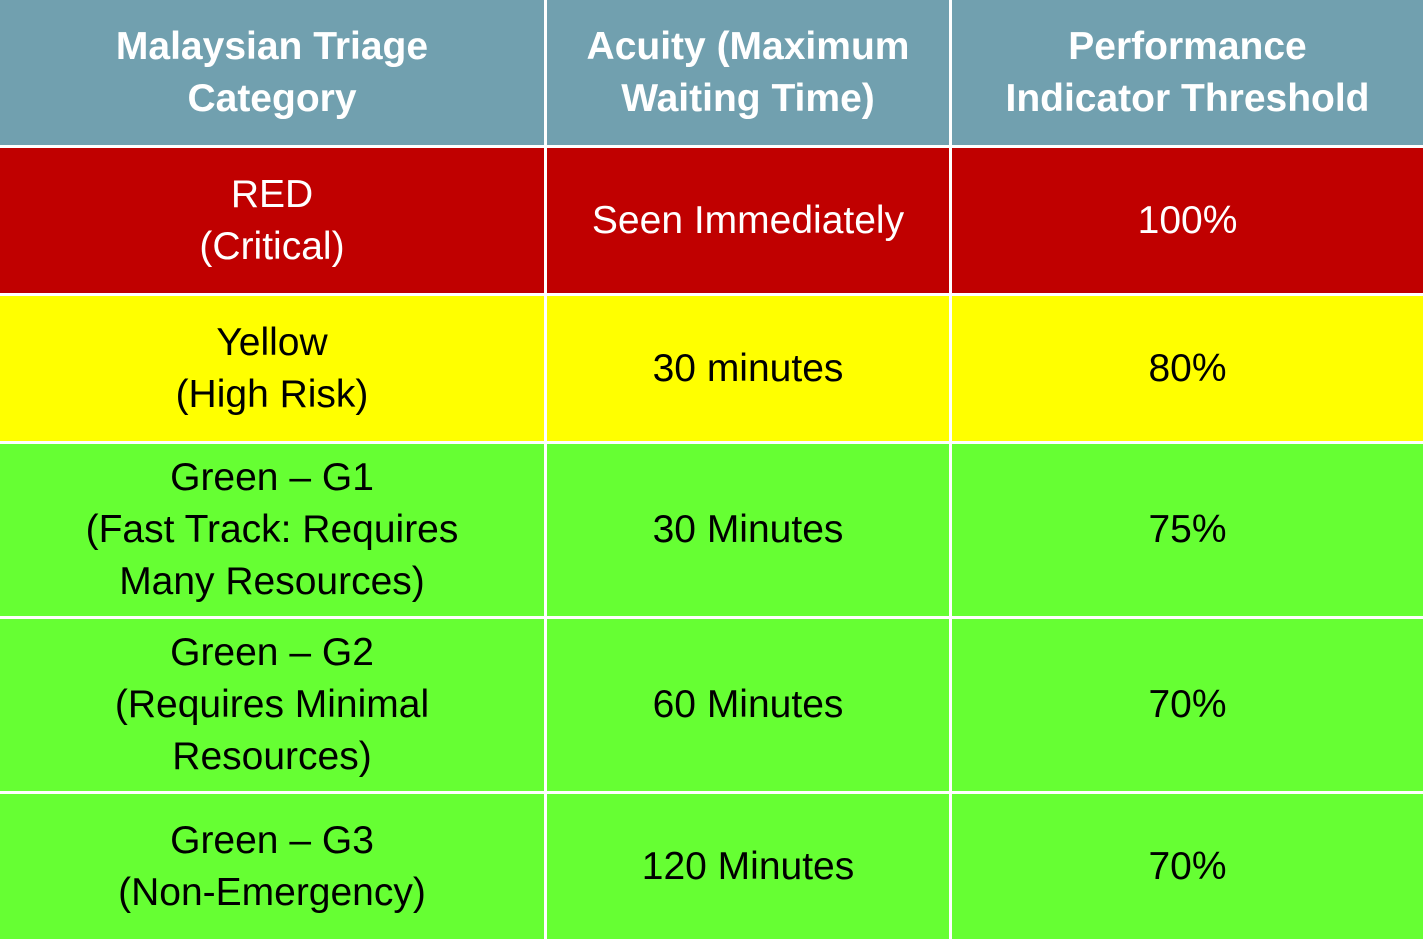 Image resolution: width=1423 pixels, height=939 pixels. I want to click on cell-text: Resources), so click(272, 756).